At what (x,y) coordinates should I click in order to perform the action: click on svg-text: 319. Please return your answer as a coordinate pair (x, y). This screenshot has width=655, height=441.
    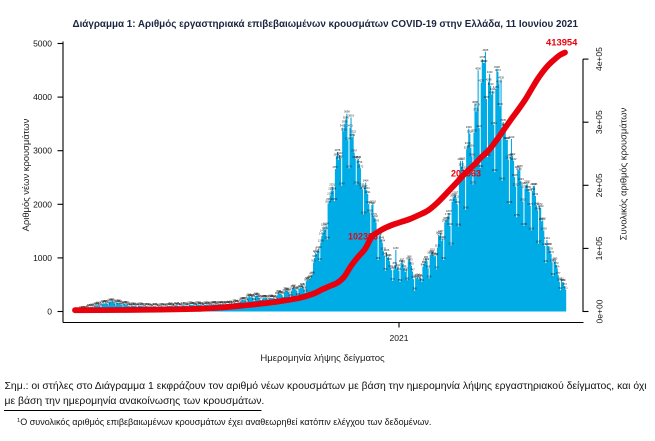
    Looking at the image, I should click on (289, 292).